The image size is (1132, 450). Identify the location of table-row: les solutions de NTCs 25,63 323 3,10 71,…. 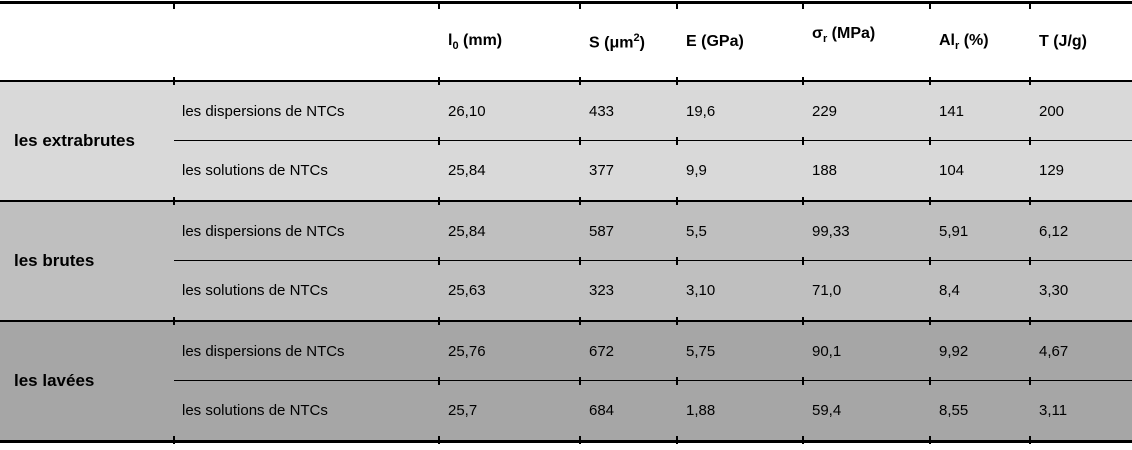
(653, 290).